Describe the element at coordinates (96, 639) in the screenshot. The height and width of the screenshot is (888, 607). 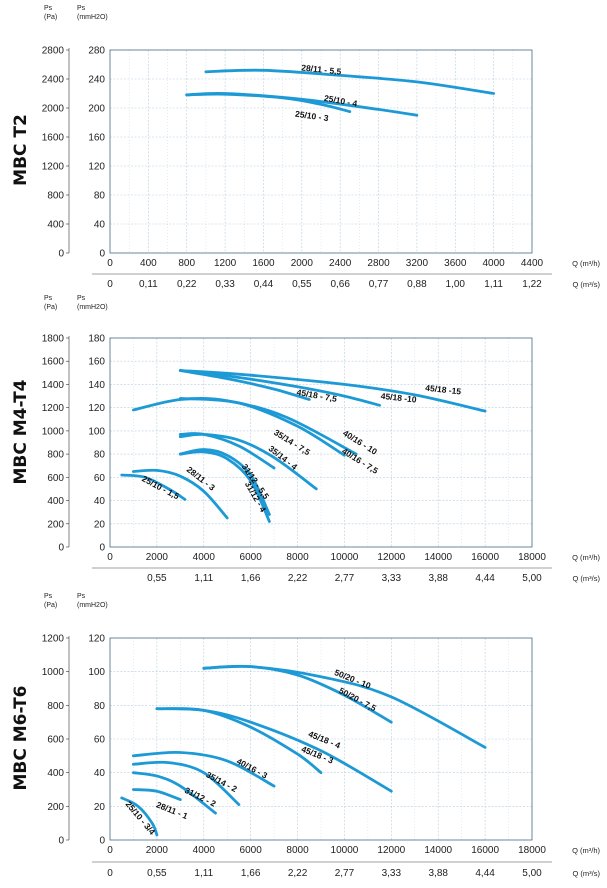
I see `mmh2o-tick-label: 120` at that location.